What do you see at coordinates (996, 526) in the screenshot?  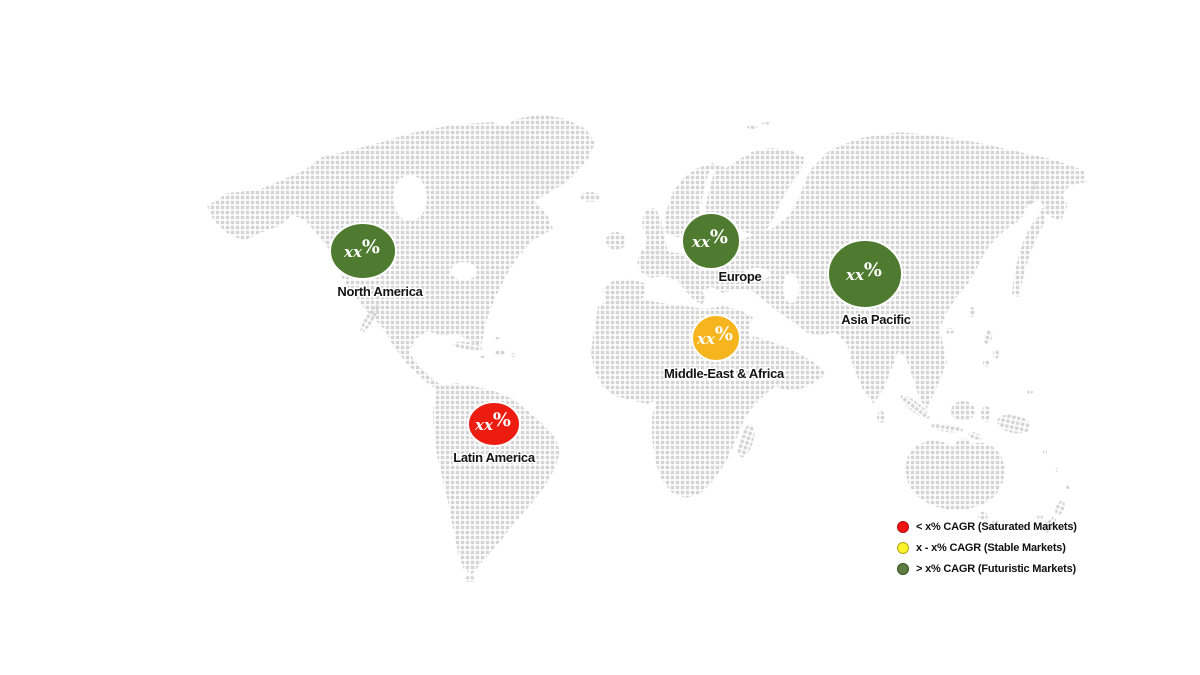 I see `legend-label-saturated: < x% CAGR (Saturated Markets)` at bounding box center [996, 526].